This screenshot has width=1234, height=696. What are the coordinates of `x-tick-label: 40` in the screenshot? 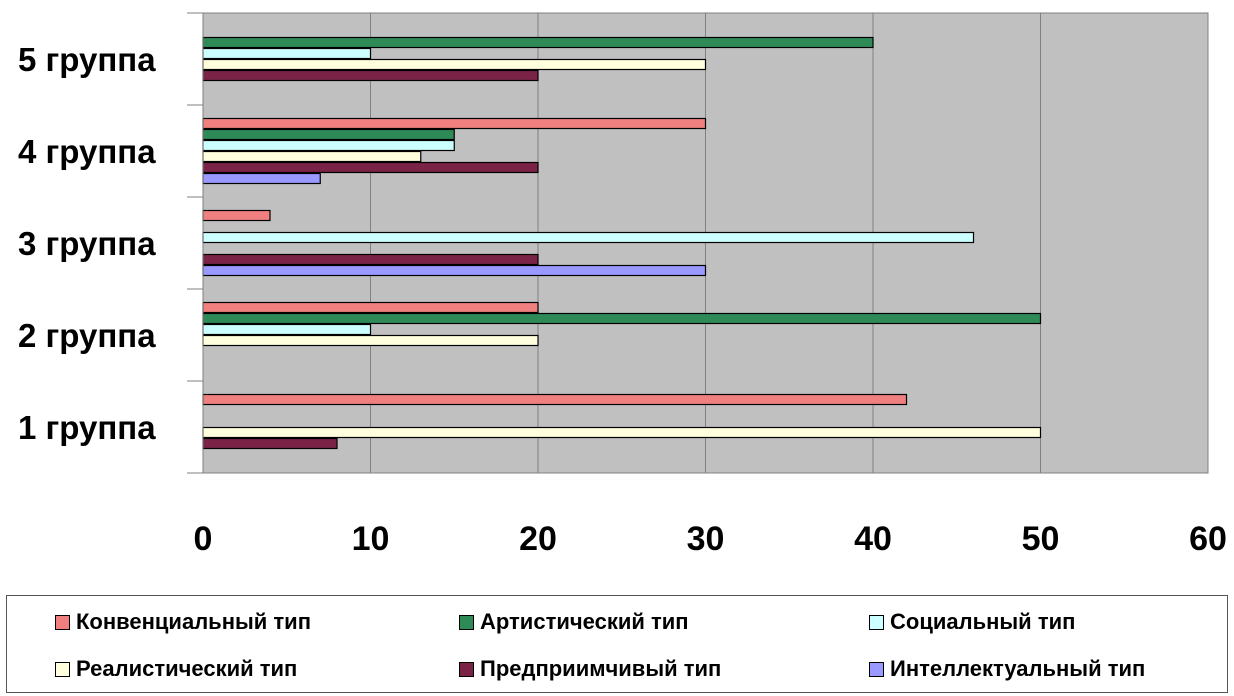 It's located at (873, 539).